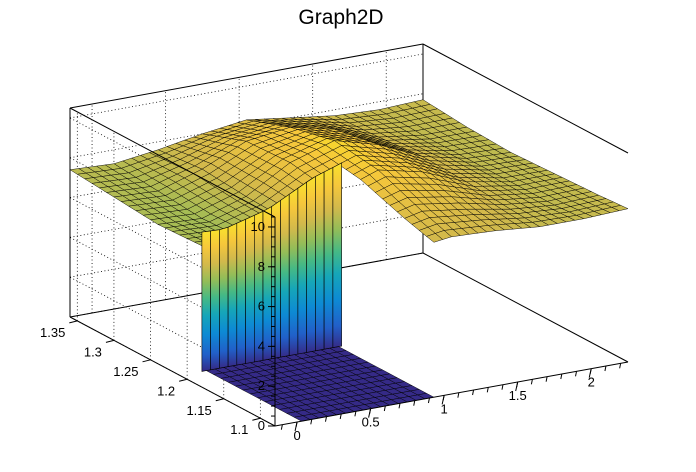  What do you see at coordinates (263, 324) in the screenshot?
I see `z-axis-ticks: 0 2 4 6 8 10` at bounding box center [263, 324].